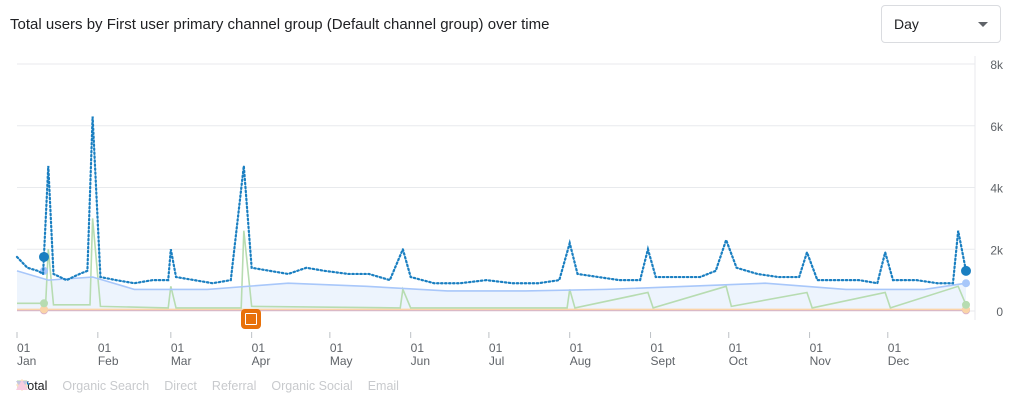  I want to click on y-tick-label: 2k, so click(997, 250).